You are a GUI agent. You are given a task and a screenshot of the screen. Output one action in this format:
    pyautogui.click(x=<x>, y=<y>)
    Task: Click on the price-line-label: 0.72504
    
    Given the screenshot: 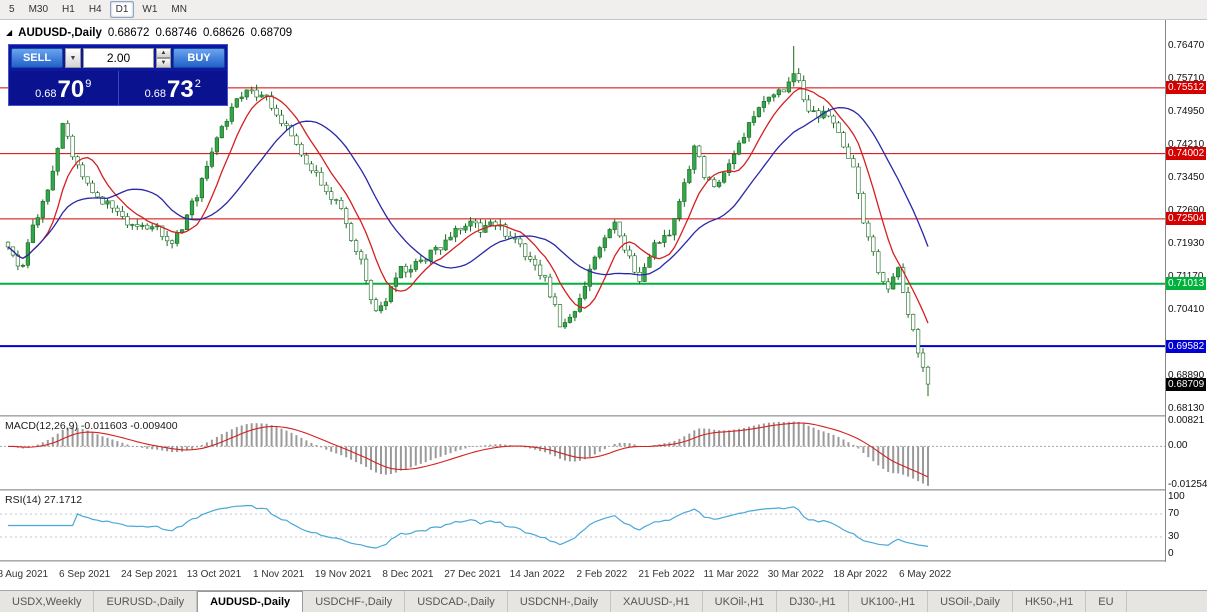 What is the action you would take?
    pyautogui.click(x=1186, y=219)
    